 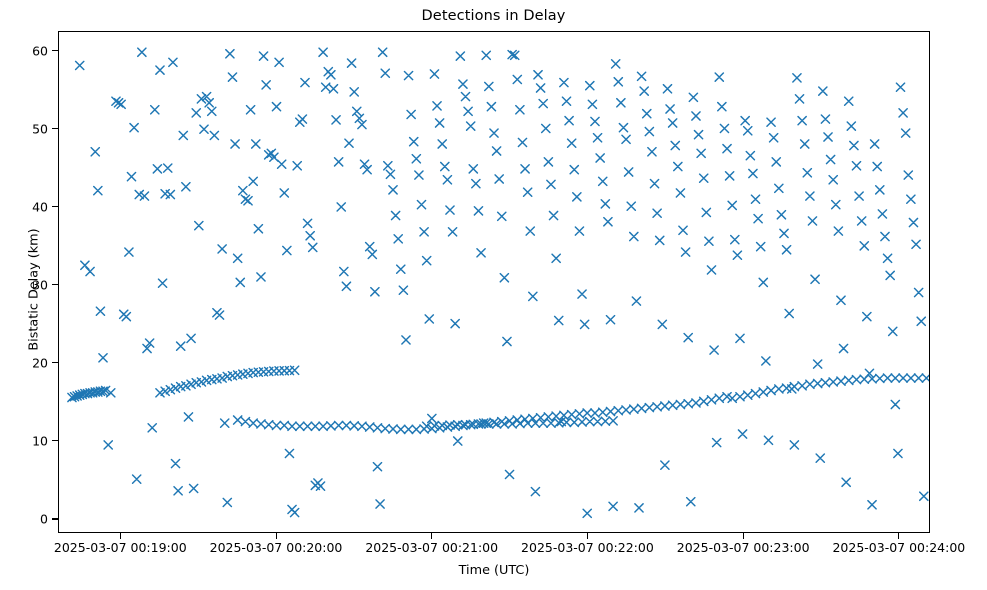 What do you see at coordinates (40, 363) in the screenshot?
I see `y-tick-label: 20` at bounding box center [40, 363].